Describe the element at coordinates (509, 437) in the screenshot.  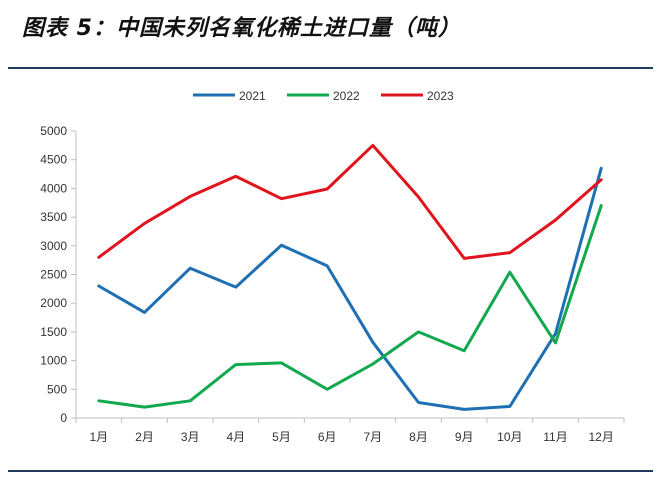
I see `x-tick-label: 10月` at that location.